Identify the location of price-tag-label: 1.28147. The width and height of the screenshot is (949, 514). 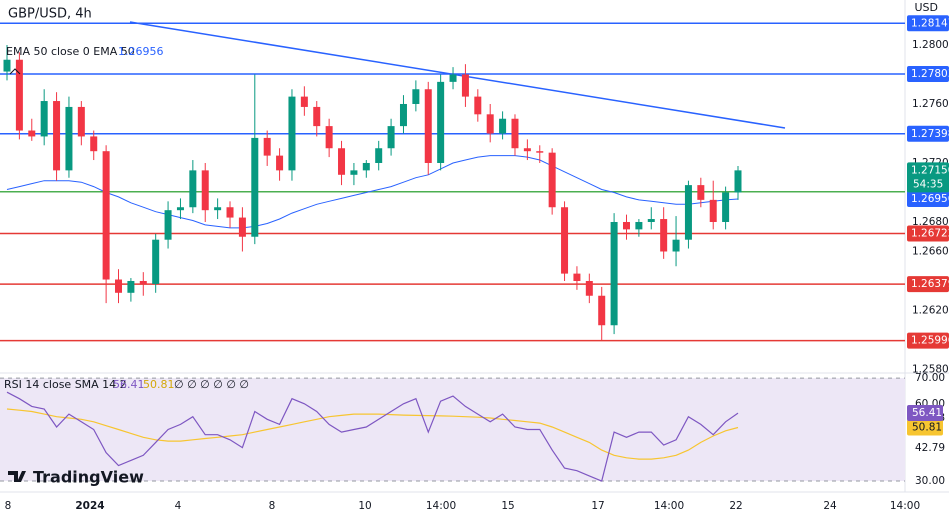
(930, 23).